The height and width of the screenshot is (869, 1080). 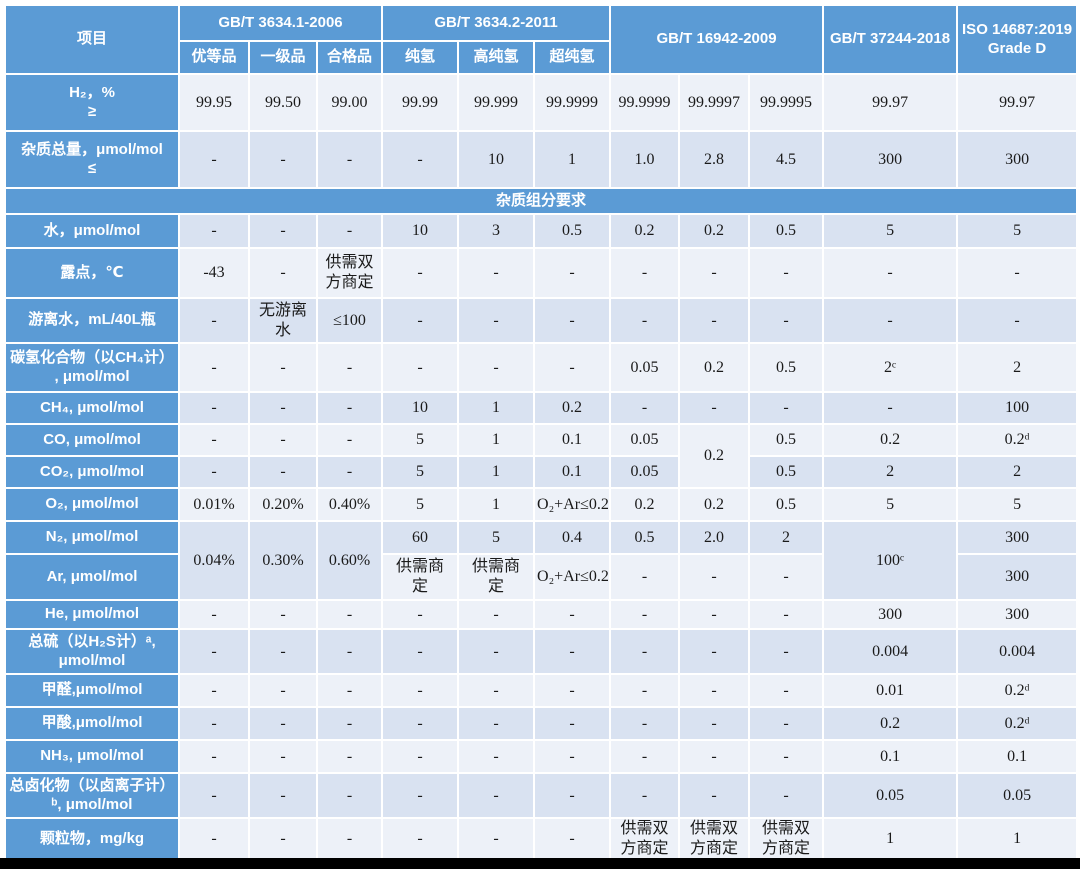 I want to click on section-header: 杂质组分要求, so click(x=541, y=201).